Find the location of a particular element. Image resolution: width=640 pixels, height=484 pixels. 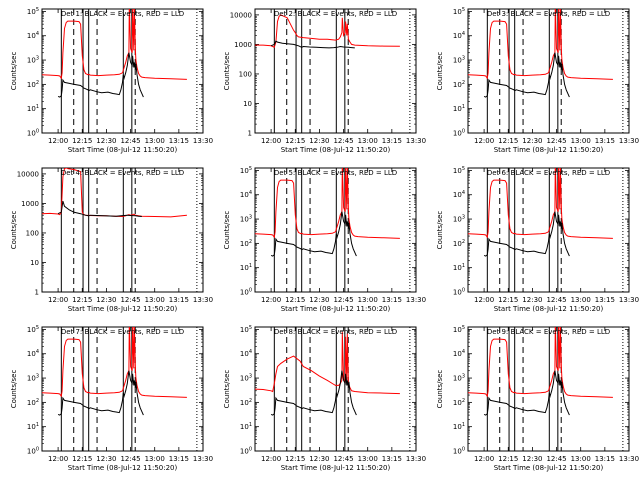

panel-title: Det 8: BLACK = Events, RED = LLD is located at coordinates (335, 332).